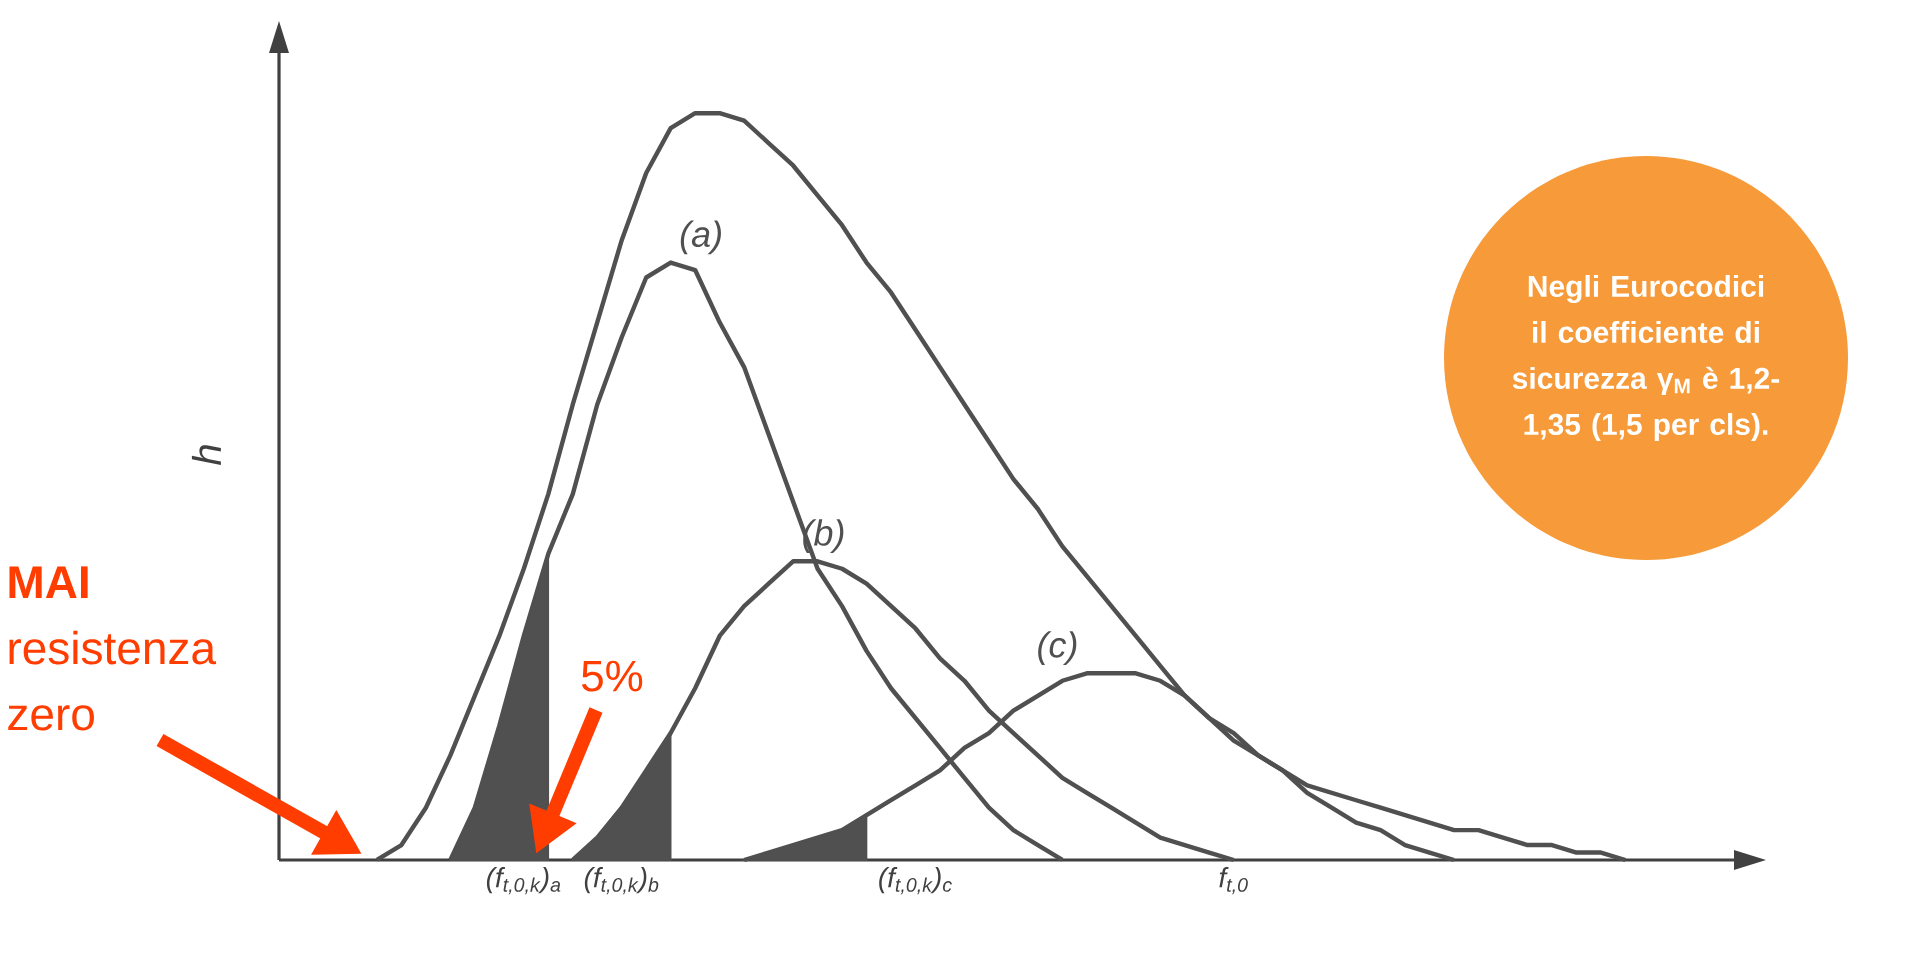 This screenshot has height=958, width=1919. Describe the element at coordinates (1233, 881) in the screenshot. I see `x-tick-label: f$_{t,0}$` at that location.